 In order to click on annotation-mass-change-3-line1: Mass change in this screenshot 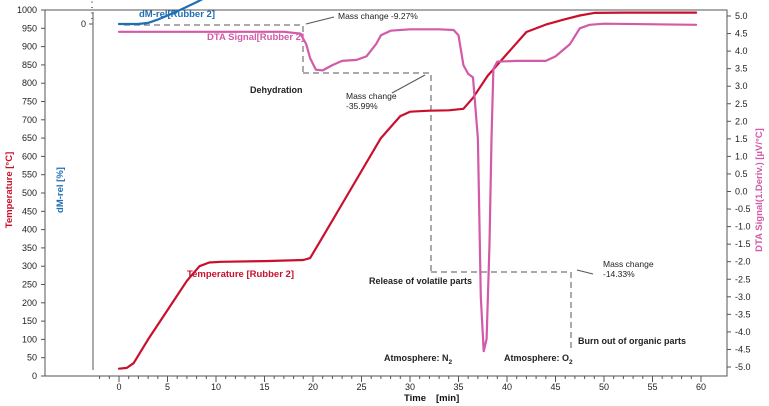, I will do `click(628, 264)`.